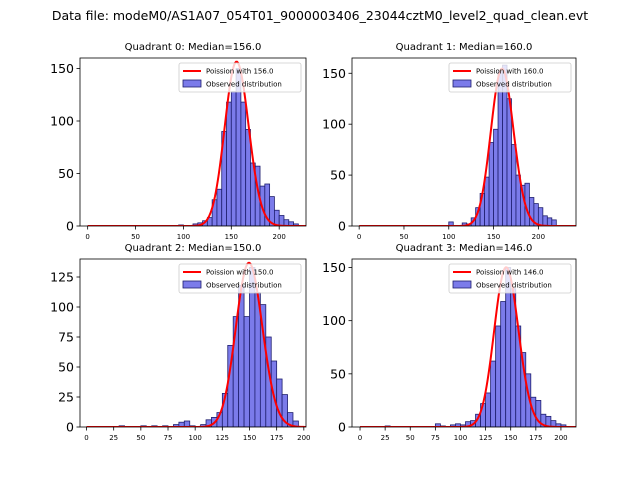 The height and width of the screenshot is (480, 640). I want to click on quadrant-0-xtick-label: 100, so click(183, 237).